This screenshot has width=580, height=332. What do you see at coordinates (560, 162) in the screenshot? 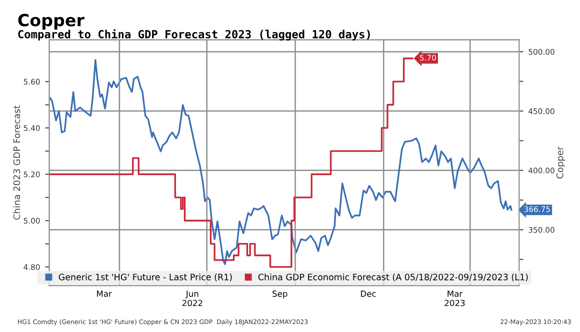
I see `y2-axis-title: Copper` at bounding box center [560, 162].